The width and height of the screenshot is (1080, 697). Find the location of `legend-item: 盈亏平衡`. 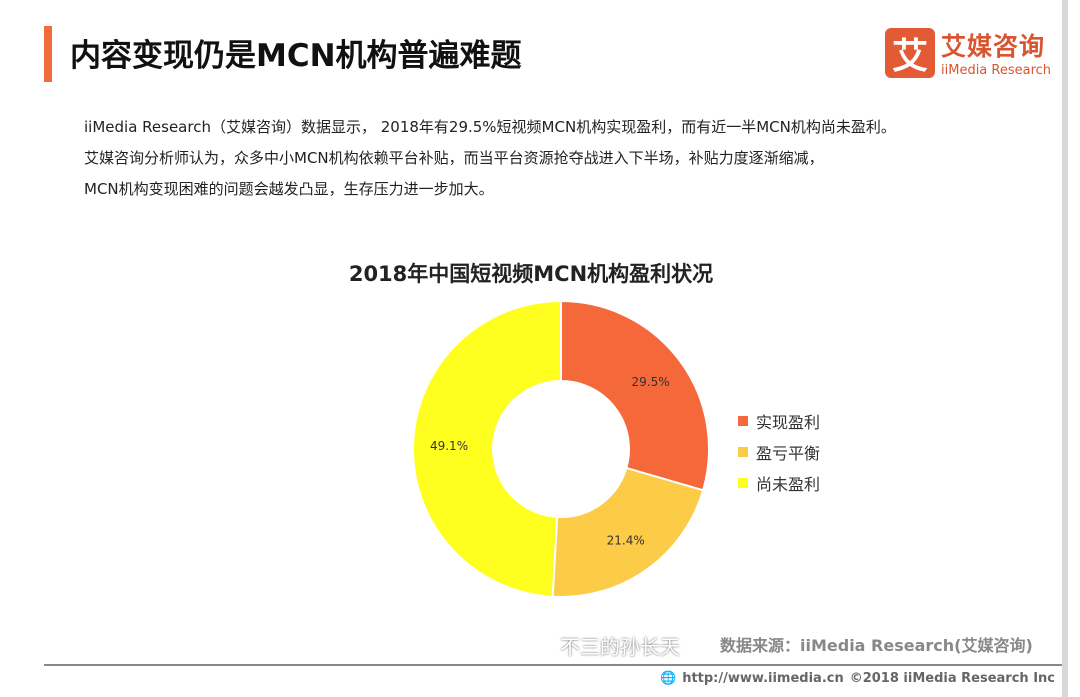

legend-item: 盈亏平衡 is located at coordinates (779, 451).